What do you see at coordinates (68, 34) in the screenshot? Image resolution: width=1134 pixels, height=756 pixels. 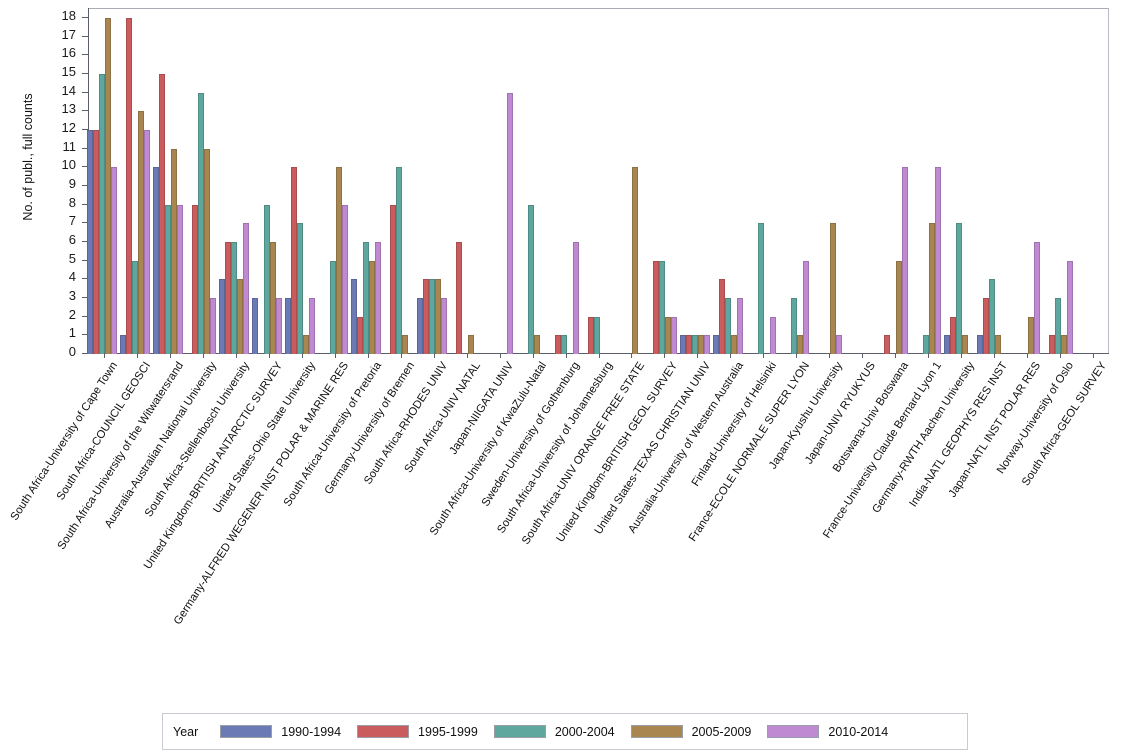 I see `y-tick-label: 17` at bounding box center [68, 34].